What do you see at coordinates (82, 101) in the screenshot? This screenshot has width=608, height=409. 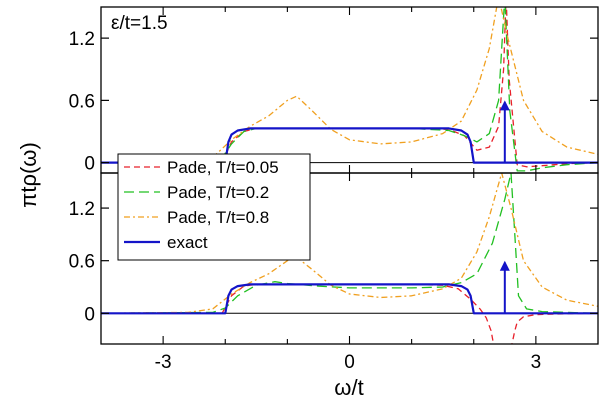 I see `top-ytick-label-1: 0.6` at bounding box center [82, 101].